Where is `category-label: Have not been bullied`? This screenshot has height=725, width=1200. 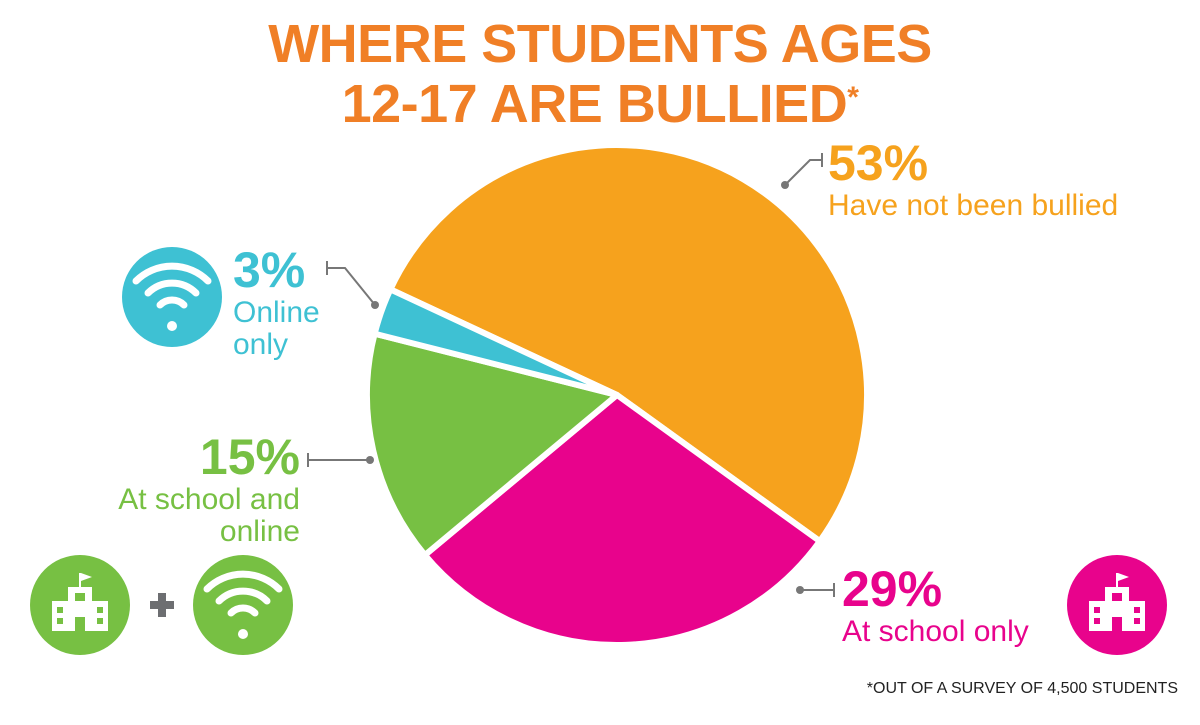 category-label: Have not been bullied is located at coordinates (973, 205).